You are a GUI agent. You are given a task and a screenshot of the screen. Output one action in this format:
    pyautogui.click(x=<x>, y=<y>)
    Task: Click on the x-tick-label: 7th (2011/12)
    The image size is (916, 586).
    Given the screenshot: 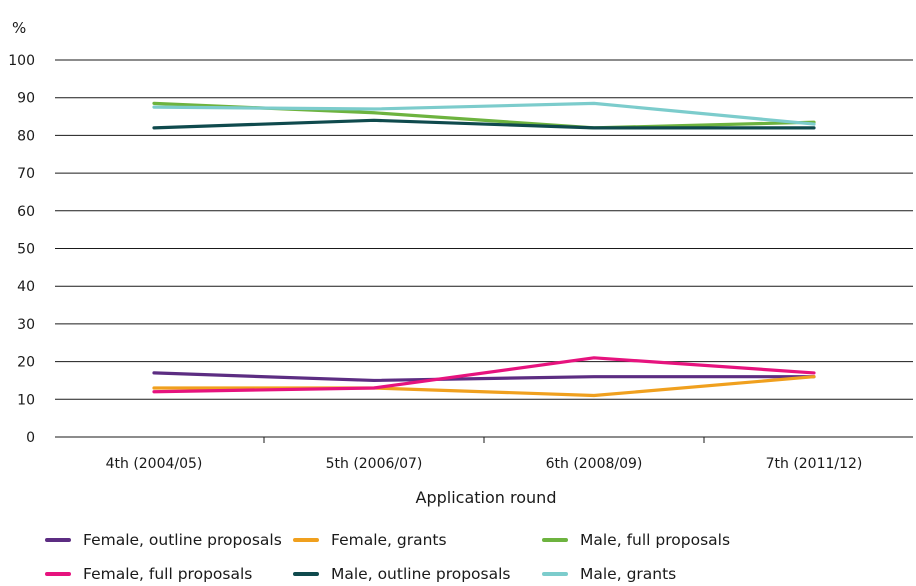 What is the action you would take?
    pyautogui.click(x=814, y=464)
    